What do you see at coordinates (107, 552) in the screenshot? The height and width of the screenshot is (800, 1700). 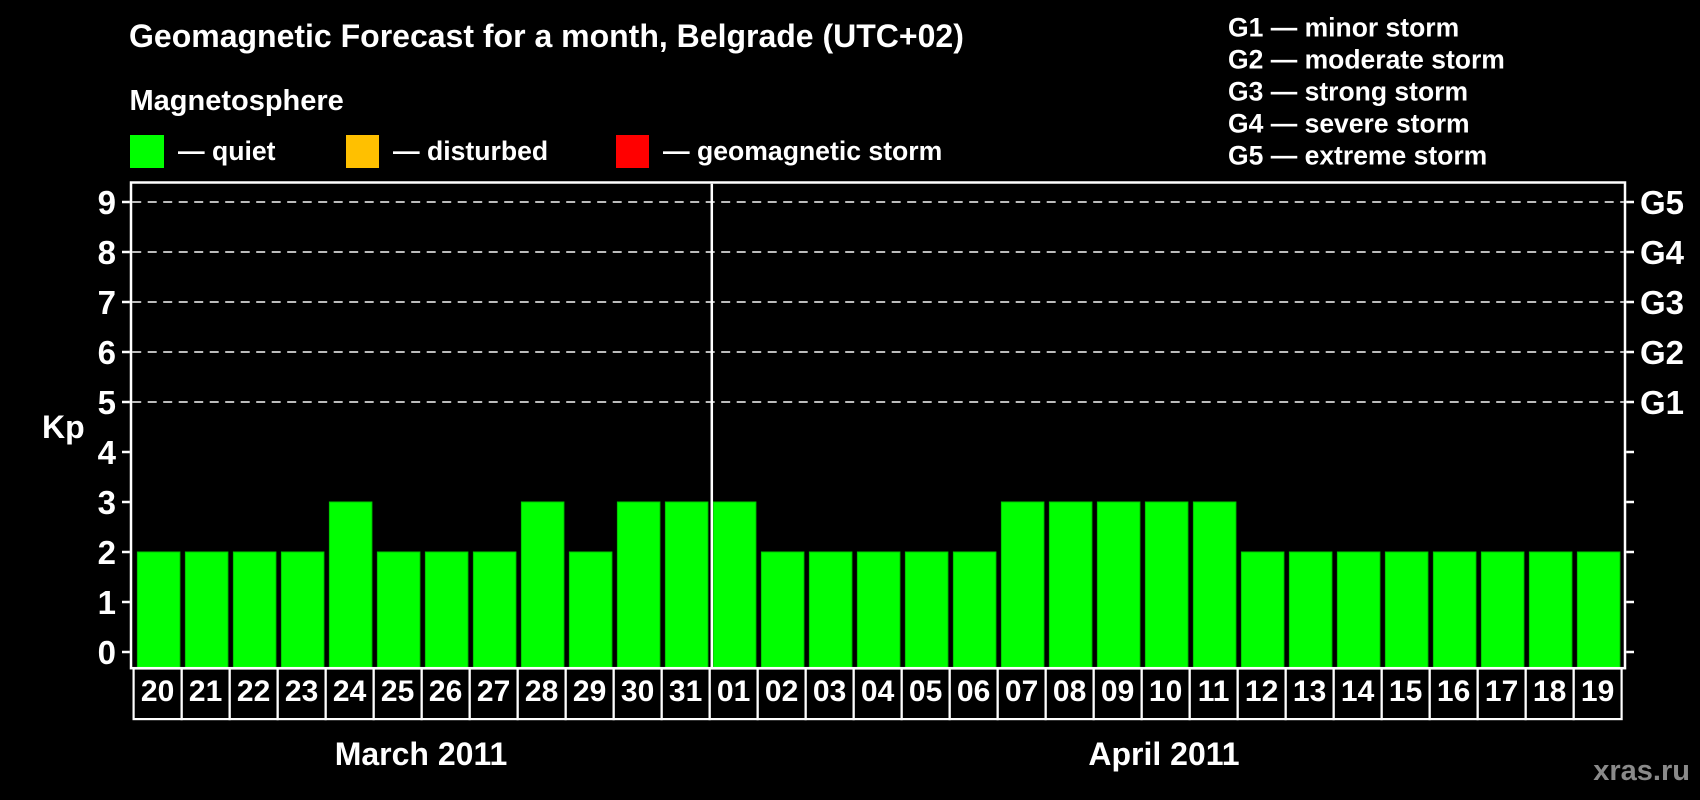 I see `svg-text: 2` at bounding box center [107, 552].